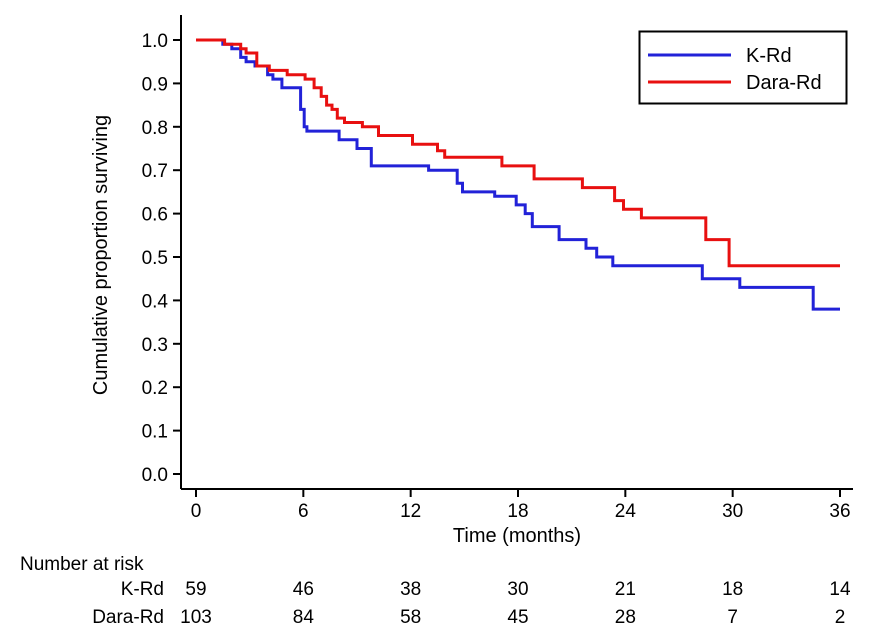 The height and width of the screenshot is (640, 893). Describe the element at coordinates (769, 56) in the screenshot. I see `legend-label-krd: K-Rd` at that location.